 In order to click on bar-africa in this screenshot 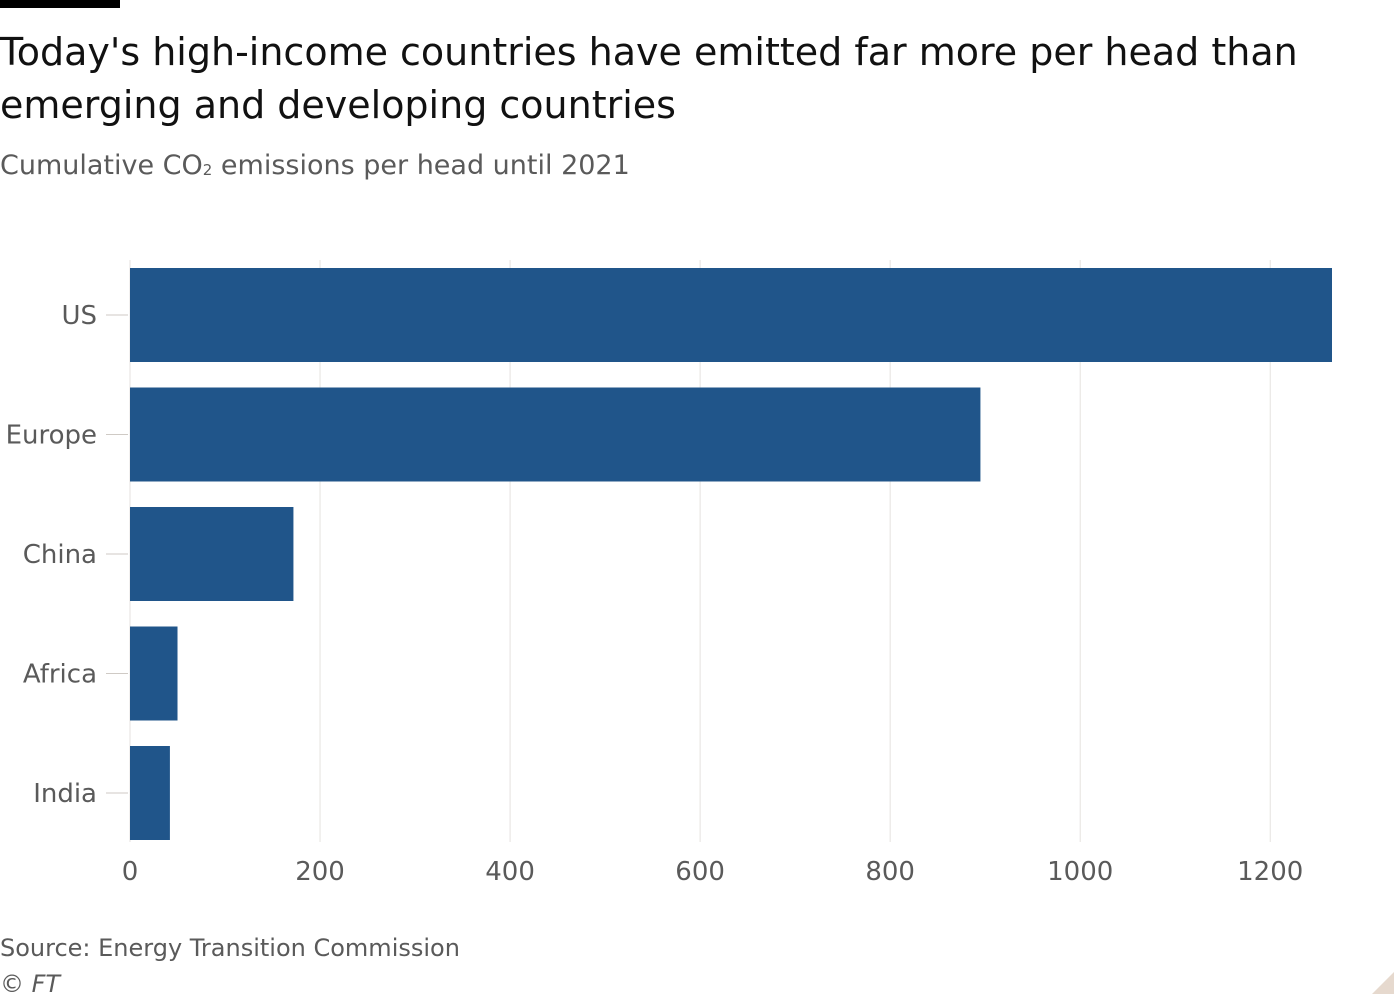, I will do `click(154, 673)`.